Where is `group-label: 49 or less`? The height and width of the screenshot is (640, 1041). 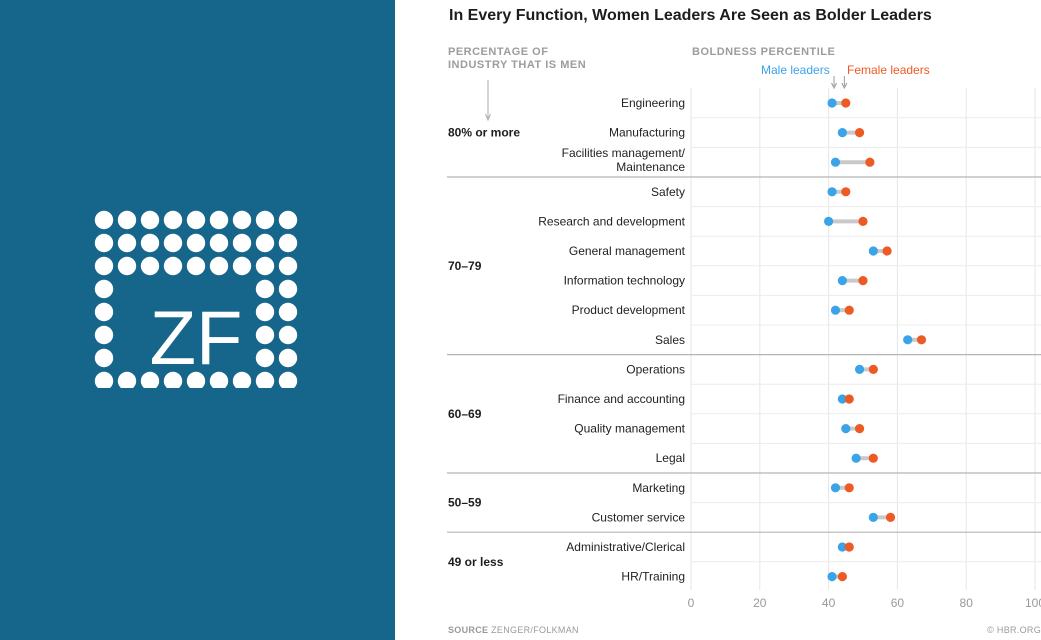 group-label: 49 or less is located at coordinates (476, 562).